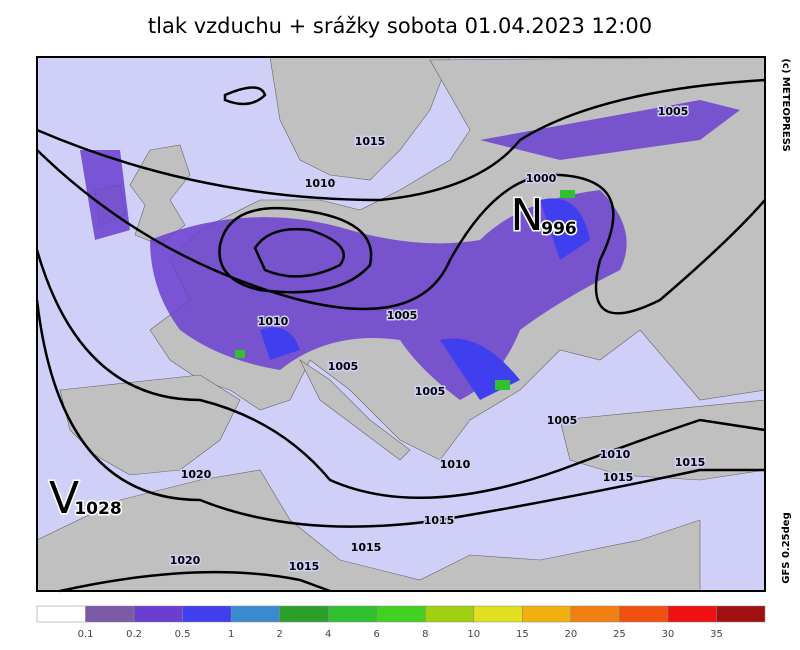 The image size is (800, 650). What do you see at coordinates (377, 634) in the screenshot?
I see `legend-label: 6` at bounding box center [377, 634].